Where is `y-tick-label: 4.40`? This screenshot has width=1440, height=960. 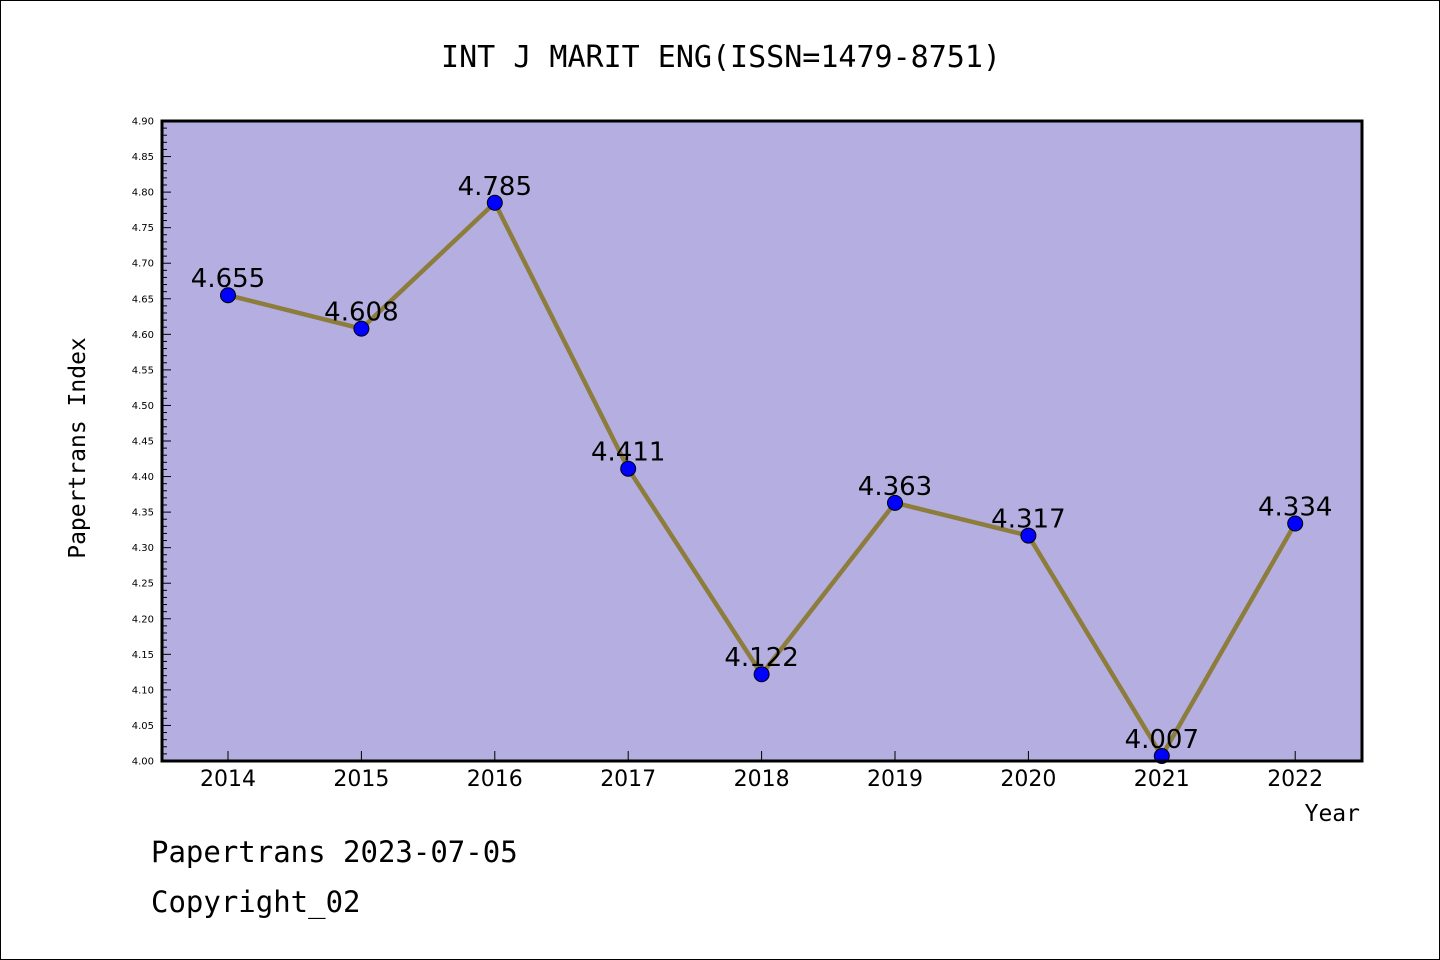 y-tick-label: 4.40 is located at coordinates (143, 477).